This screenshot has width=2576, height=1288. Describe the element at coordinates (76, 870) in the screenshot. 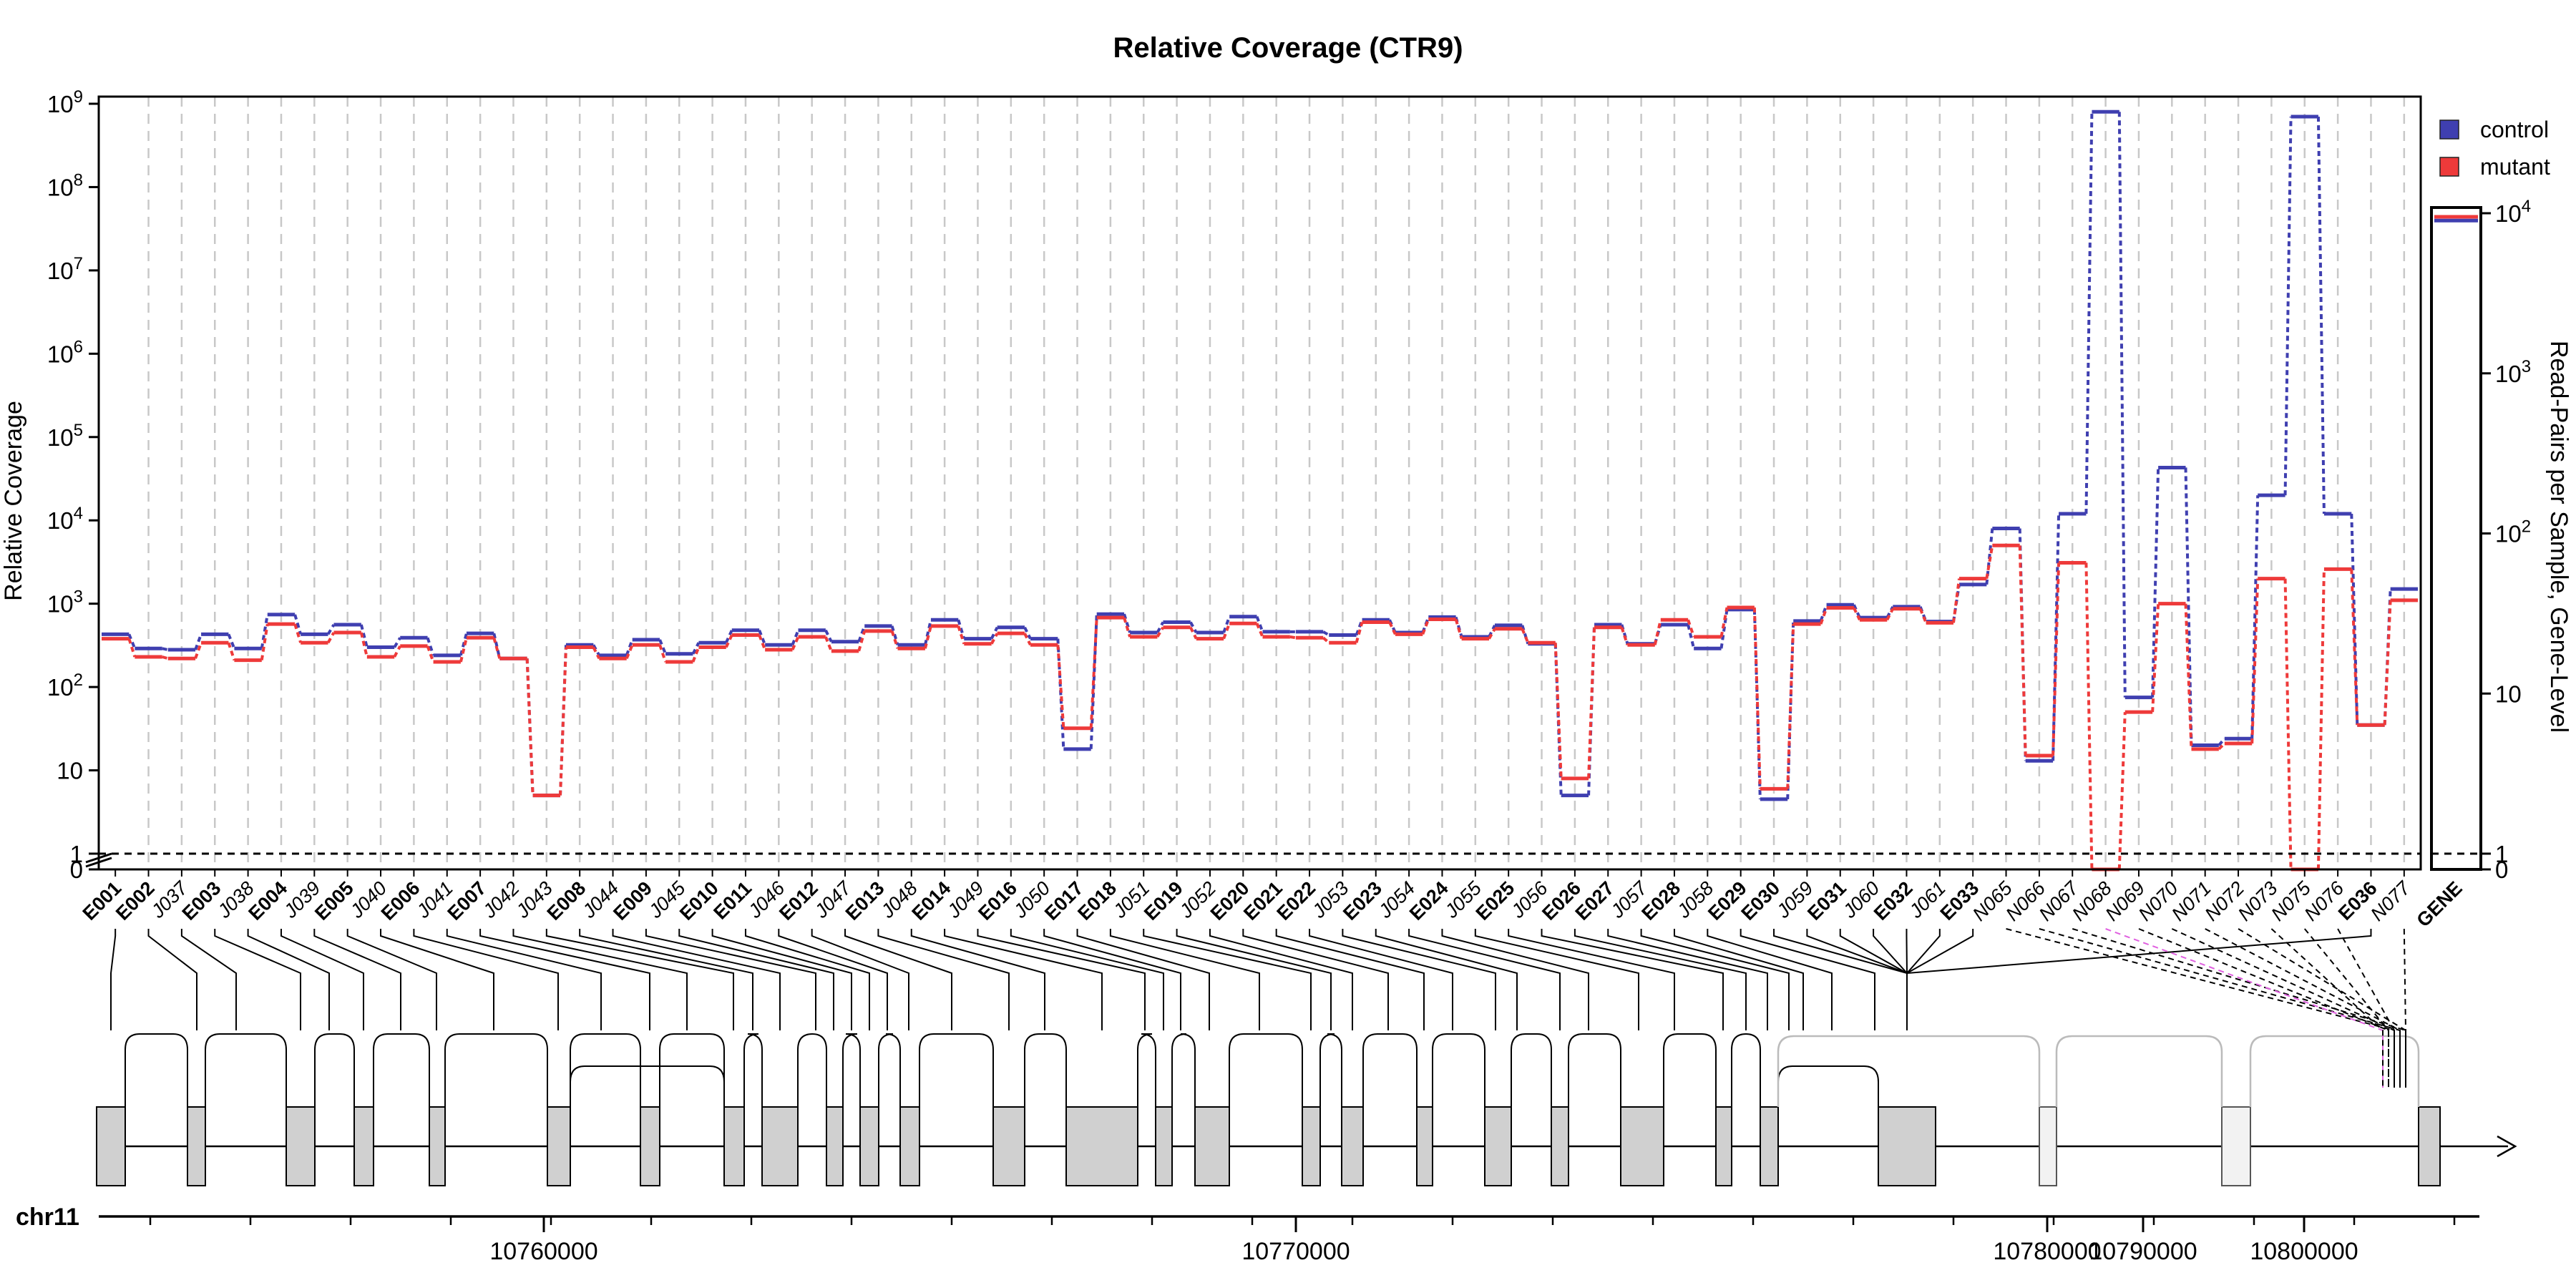

I see `y-tick-label: 0` at that location.